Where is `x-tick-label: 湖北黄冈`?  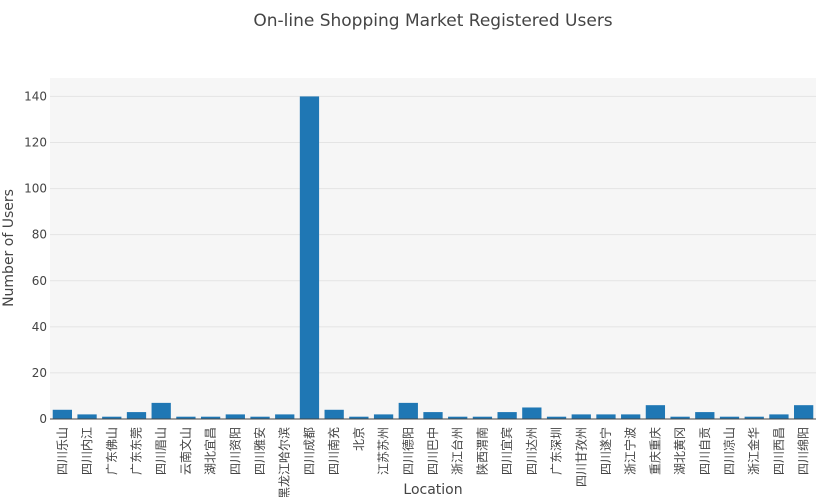 x-tick-label: 湖北黄冈 is located at coordinates (679, 451).